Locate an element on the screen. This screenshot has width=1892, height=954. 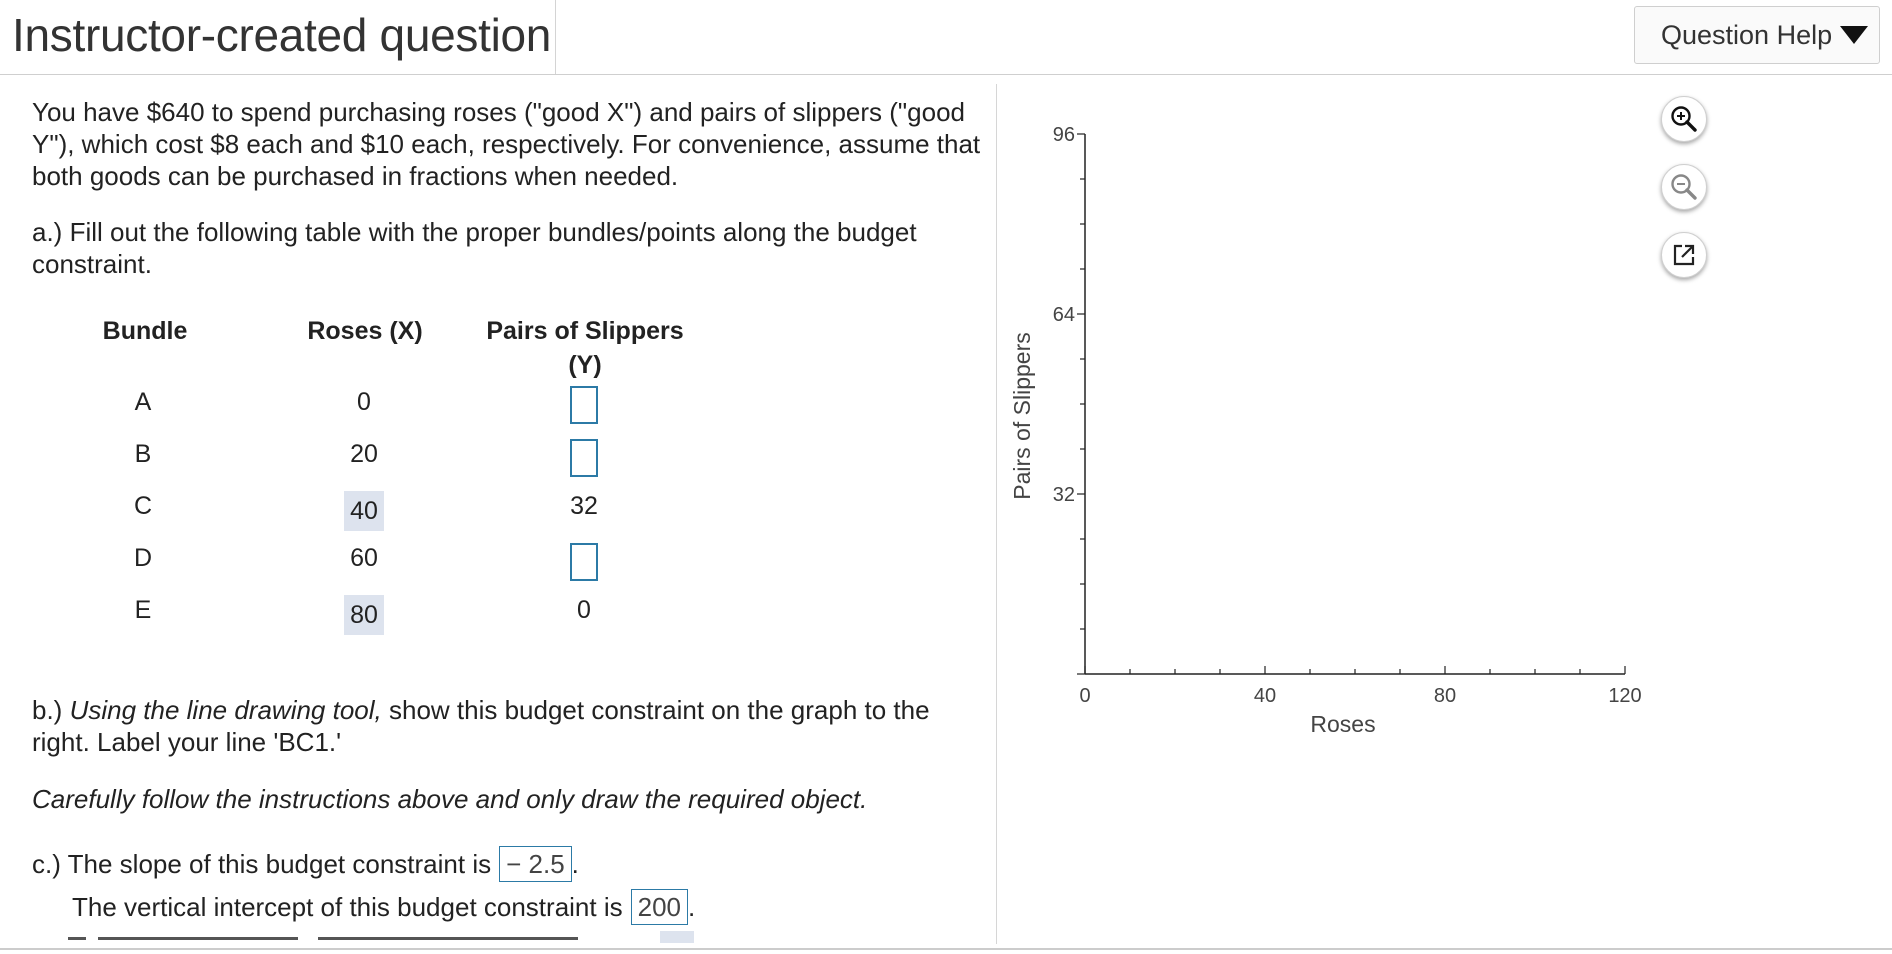
table-cell-bundle: D is located at coordinates (143, 558).